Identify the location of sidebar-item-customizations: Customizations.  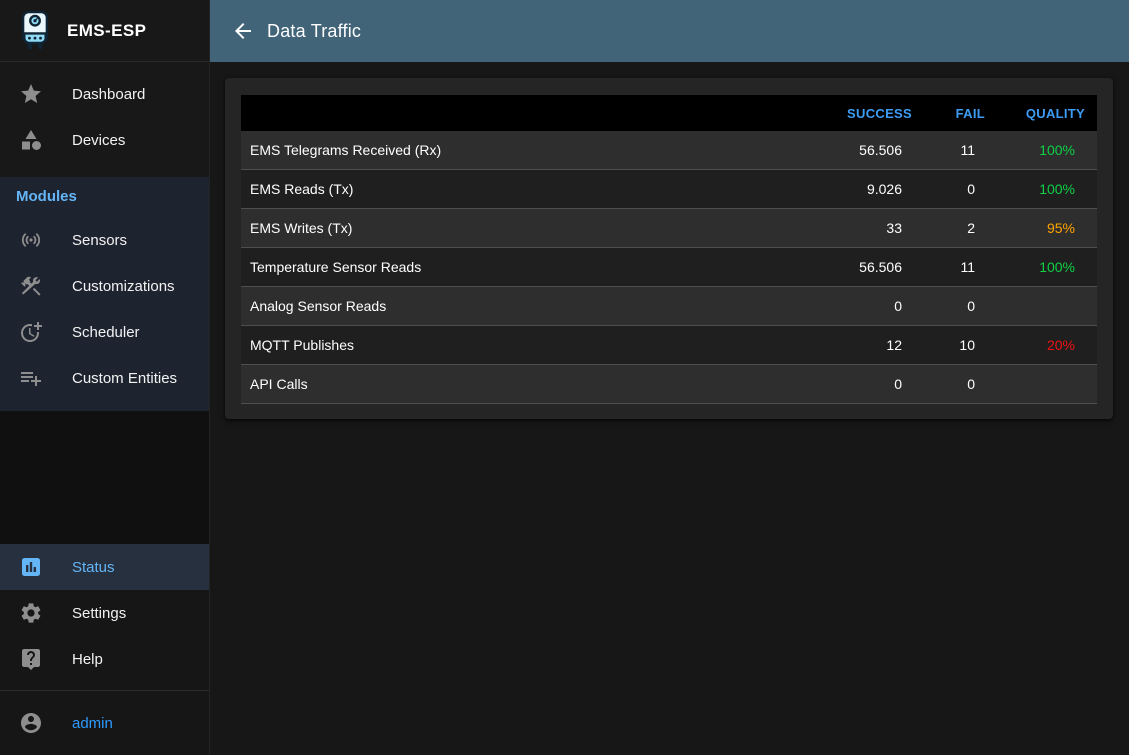
(104, 286).